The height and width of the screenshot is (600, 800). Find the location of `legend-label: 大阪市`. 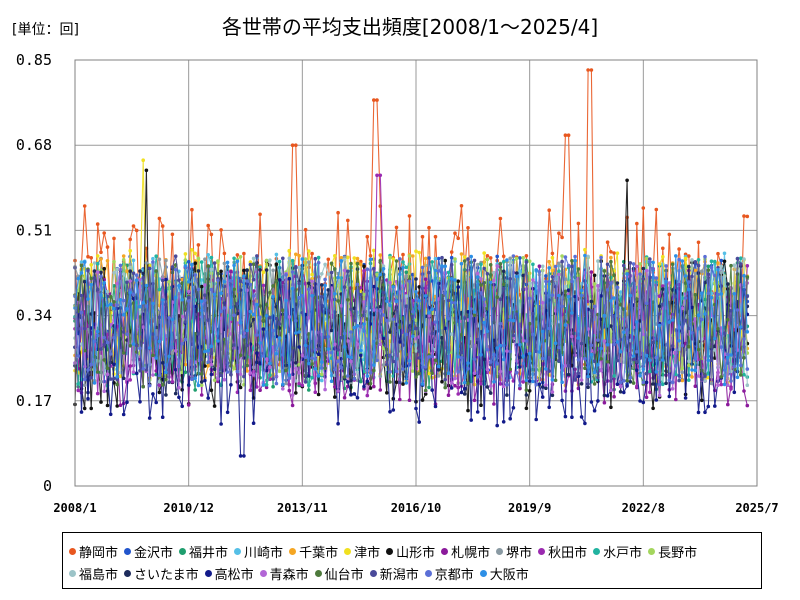

legend-label: 大阪市 is located at coordinates (509, 575).